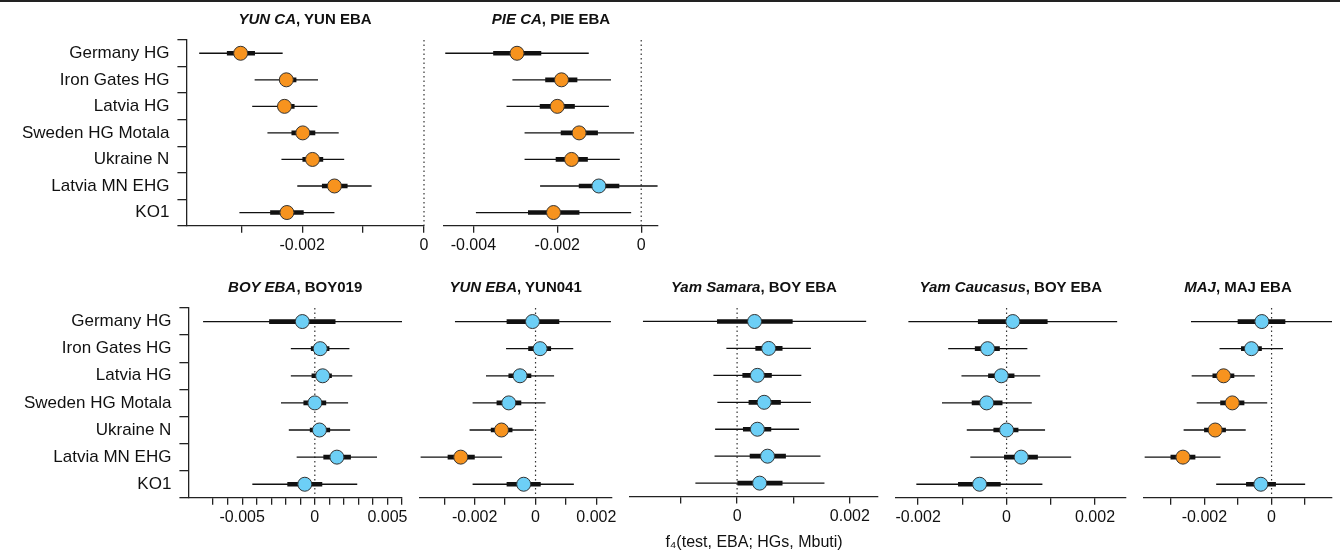  I want to click on chart-title: PIE CA, PIE EBA, so click(551, 18).